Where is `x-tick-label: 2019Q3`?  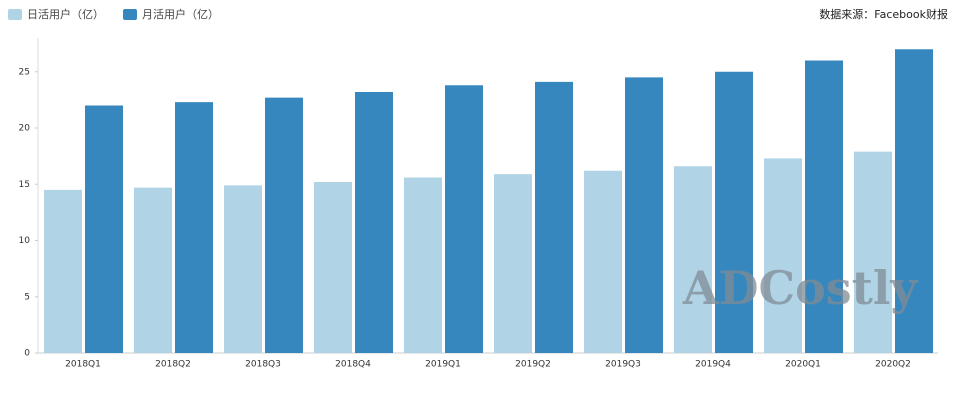 x-tick-label: 2019Q3 is located at coordinates (623, 365).